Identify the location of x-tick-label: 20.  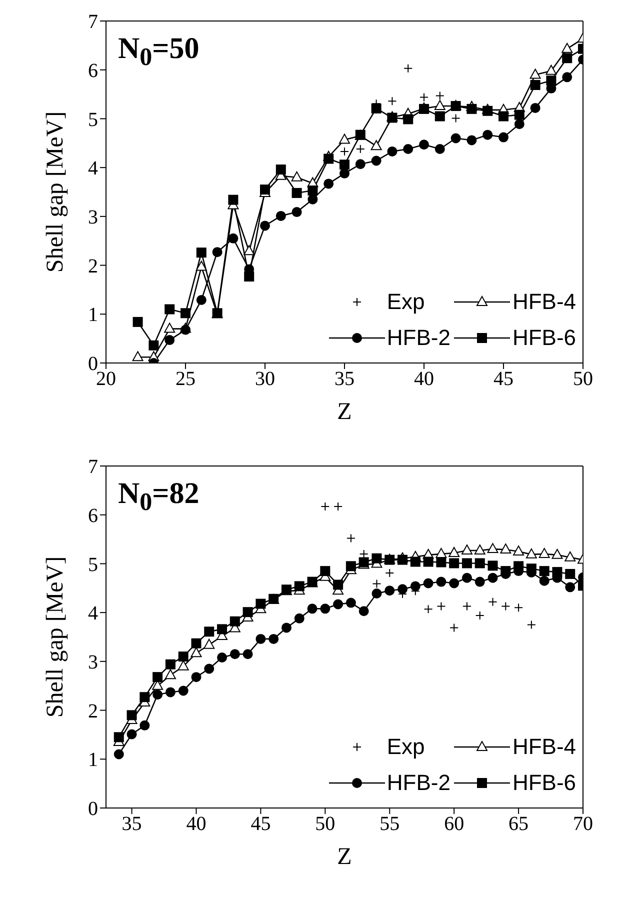
(106, 379).